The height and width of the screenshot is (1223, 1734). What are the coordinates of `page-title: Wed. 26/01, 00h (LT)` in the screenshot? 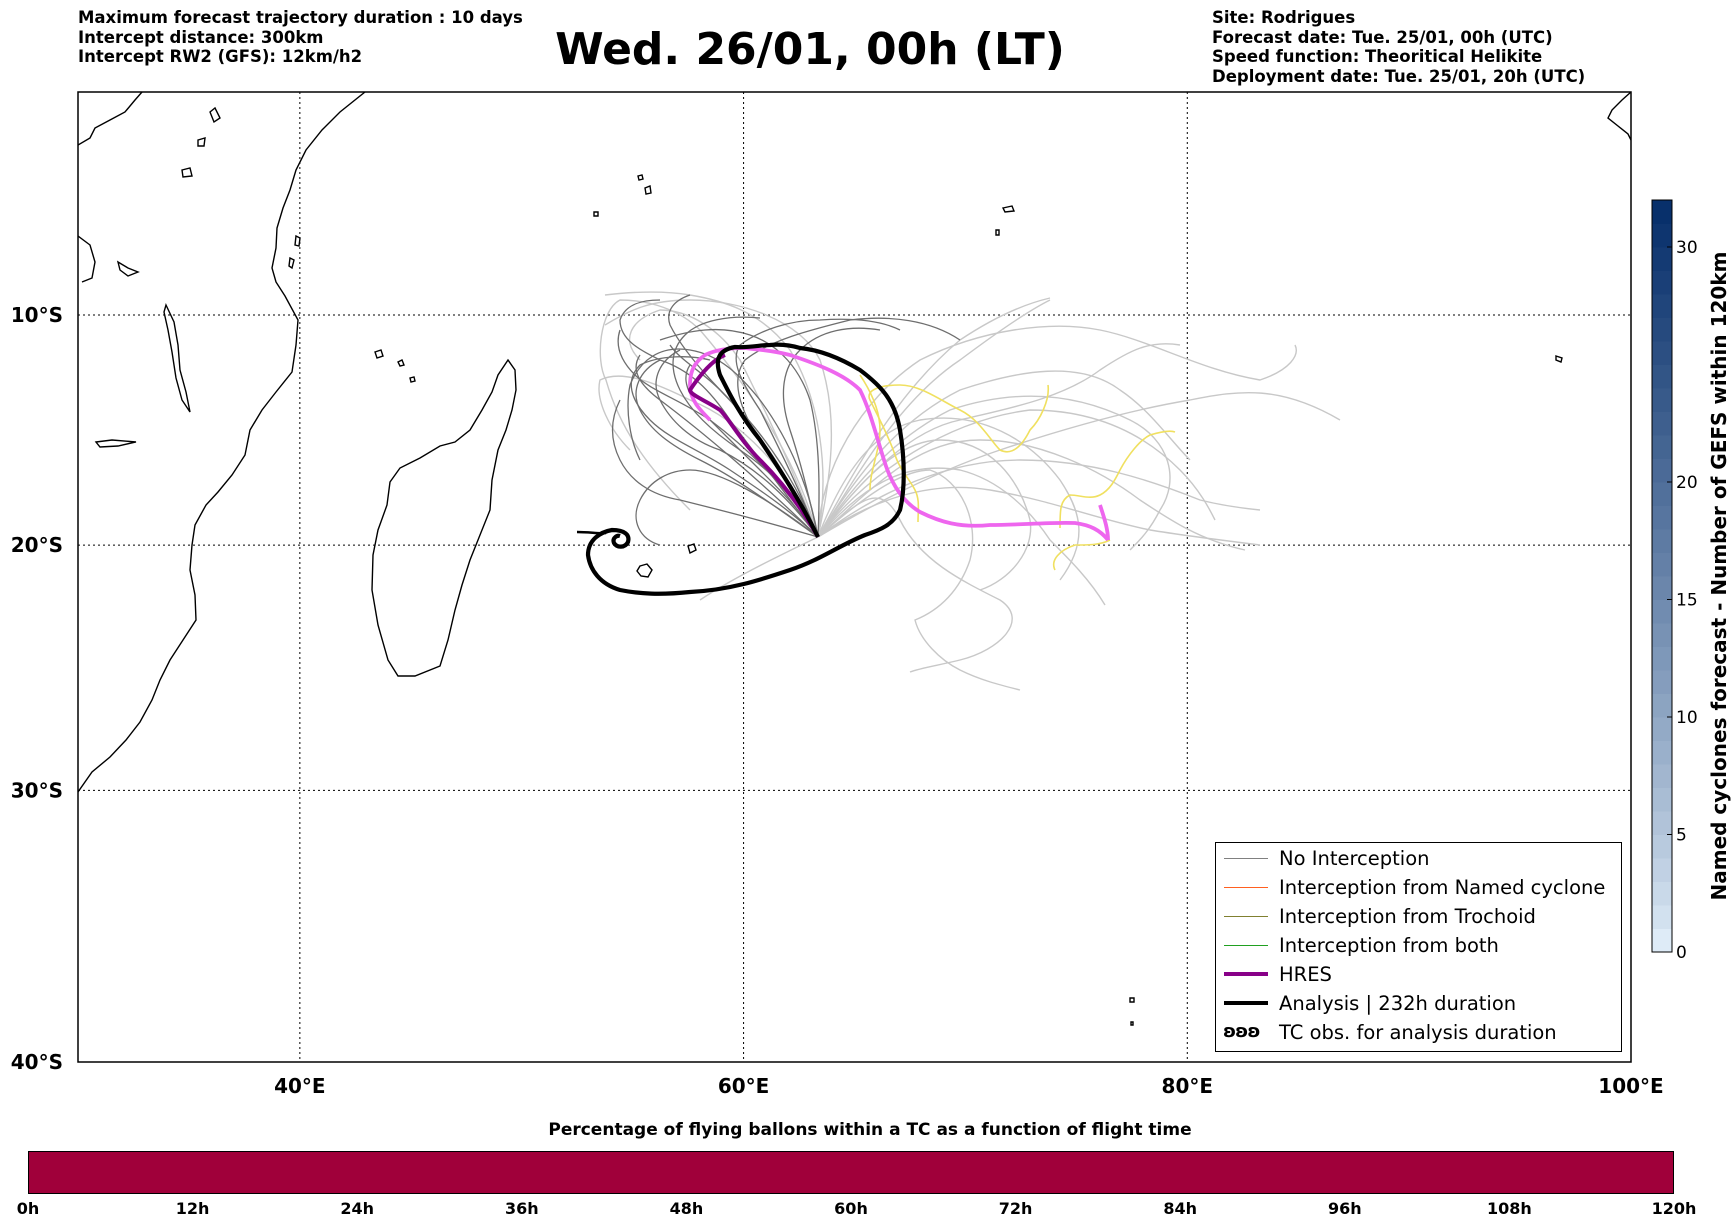 It's located at (810, 49).